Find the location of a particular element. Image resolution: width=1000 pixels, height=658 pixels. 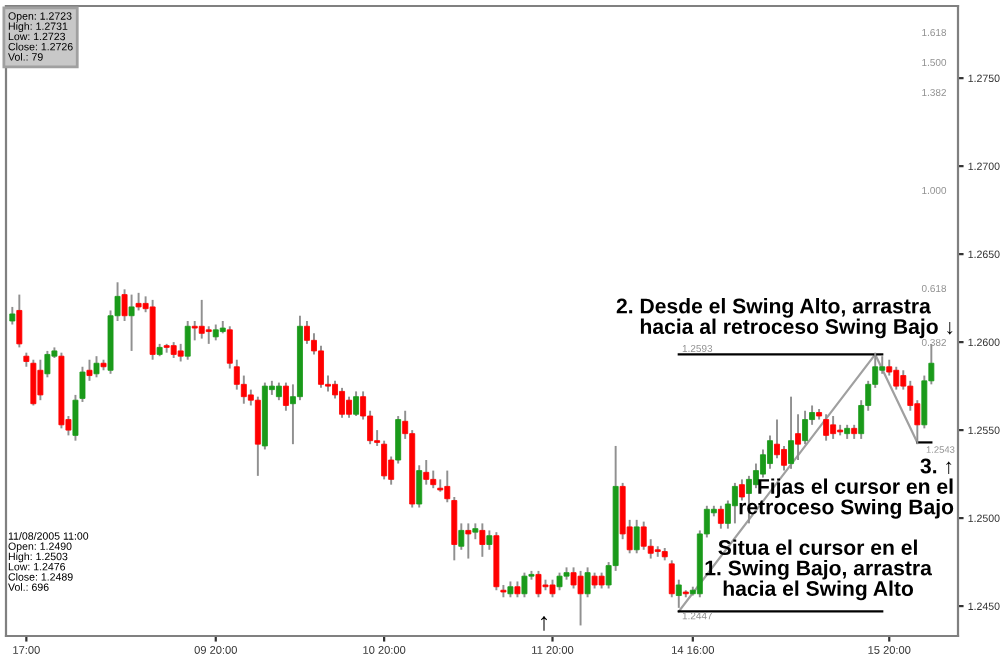

annotation: Situa el cursor en el 1. Swing Bajo, arrastra hacia el Swing Alto is located at coordinates (818, 570).